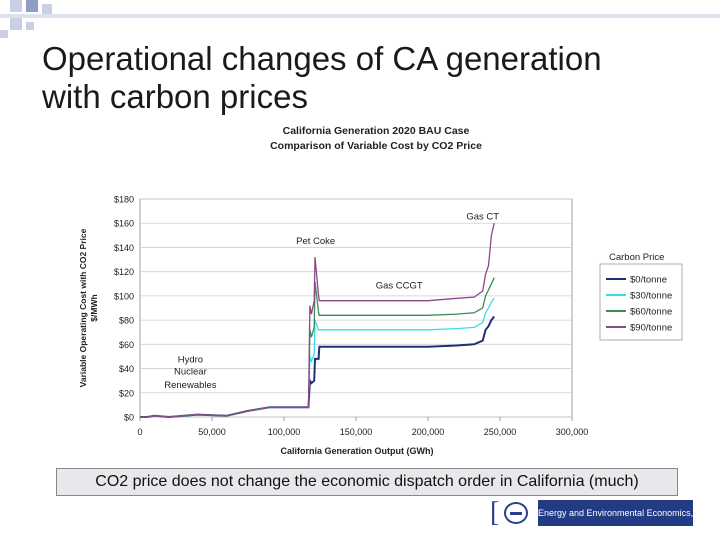 This screenshot has width=720, height=540. Describe the element at coordinates (124, 200) in the screenshot. I see `y-tick-label: $180` at that location.